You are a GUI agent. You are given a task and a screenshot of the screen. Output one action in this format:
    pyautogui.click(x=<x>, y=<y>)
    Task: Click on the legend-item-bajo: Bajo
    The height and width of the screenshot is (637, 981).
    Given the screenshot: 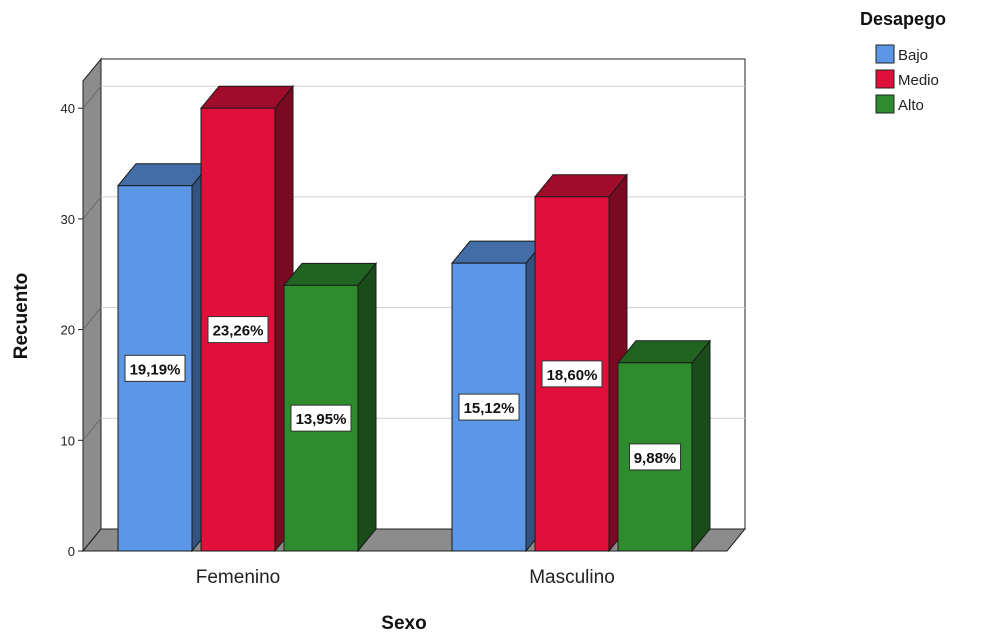 What is the action you would take?
    pyautogui.click(x=901, y=54)
    